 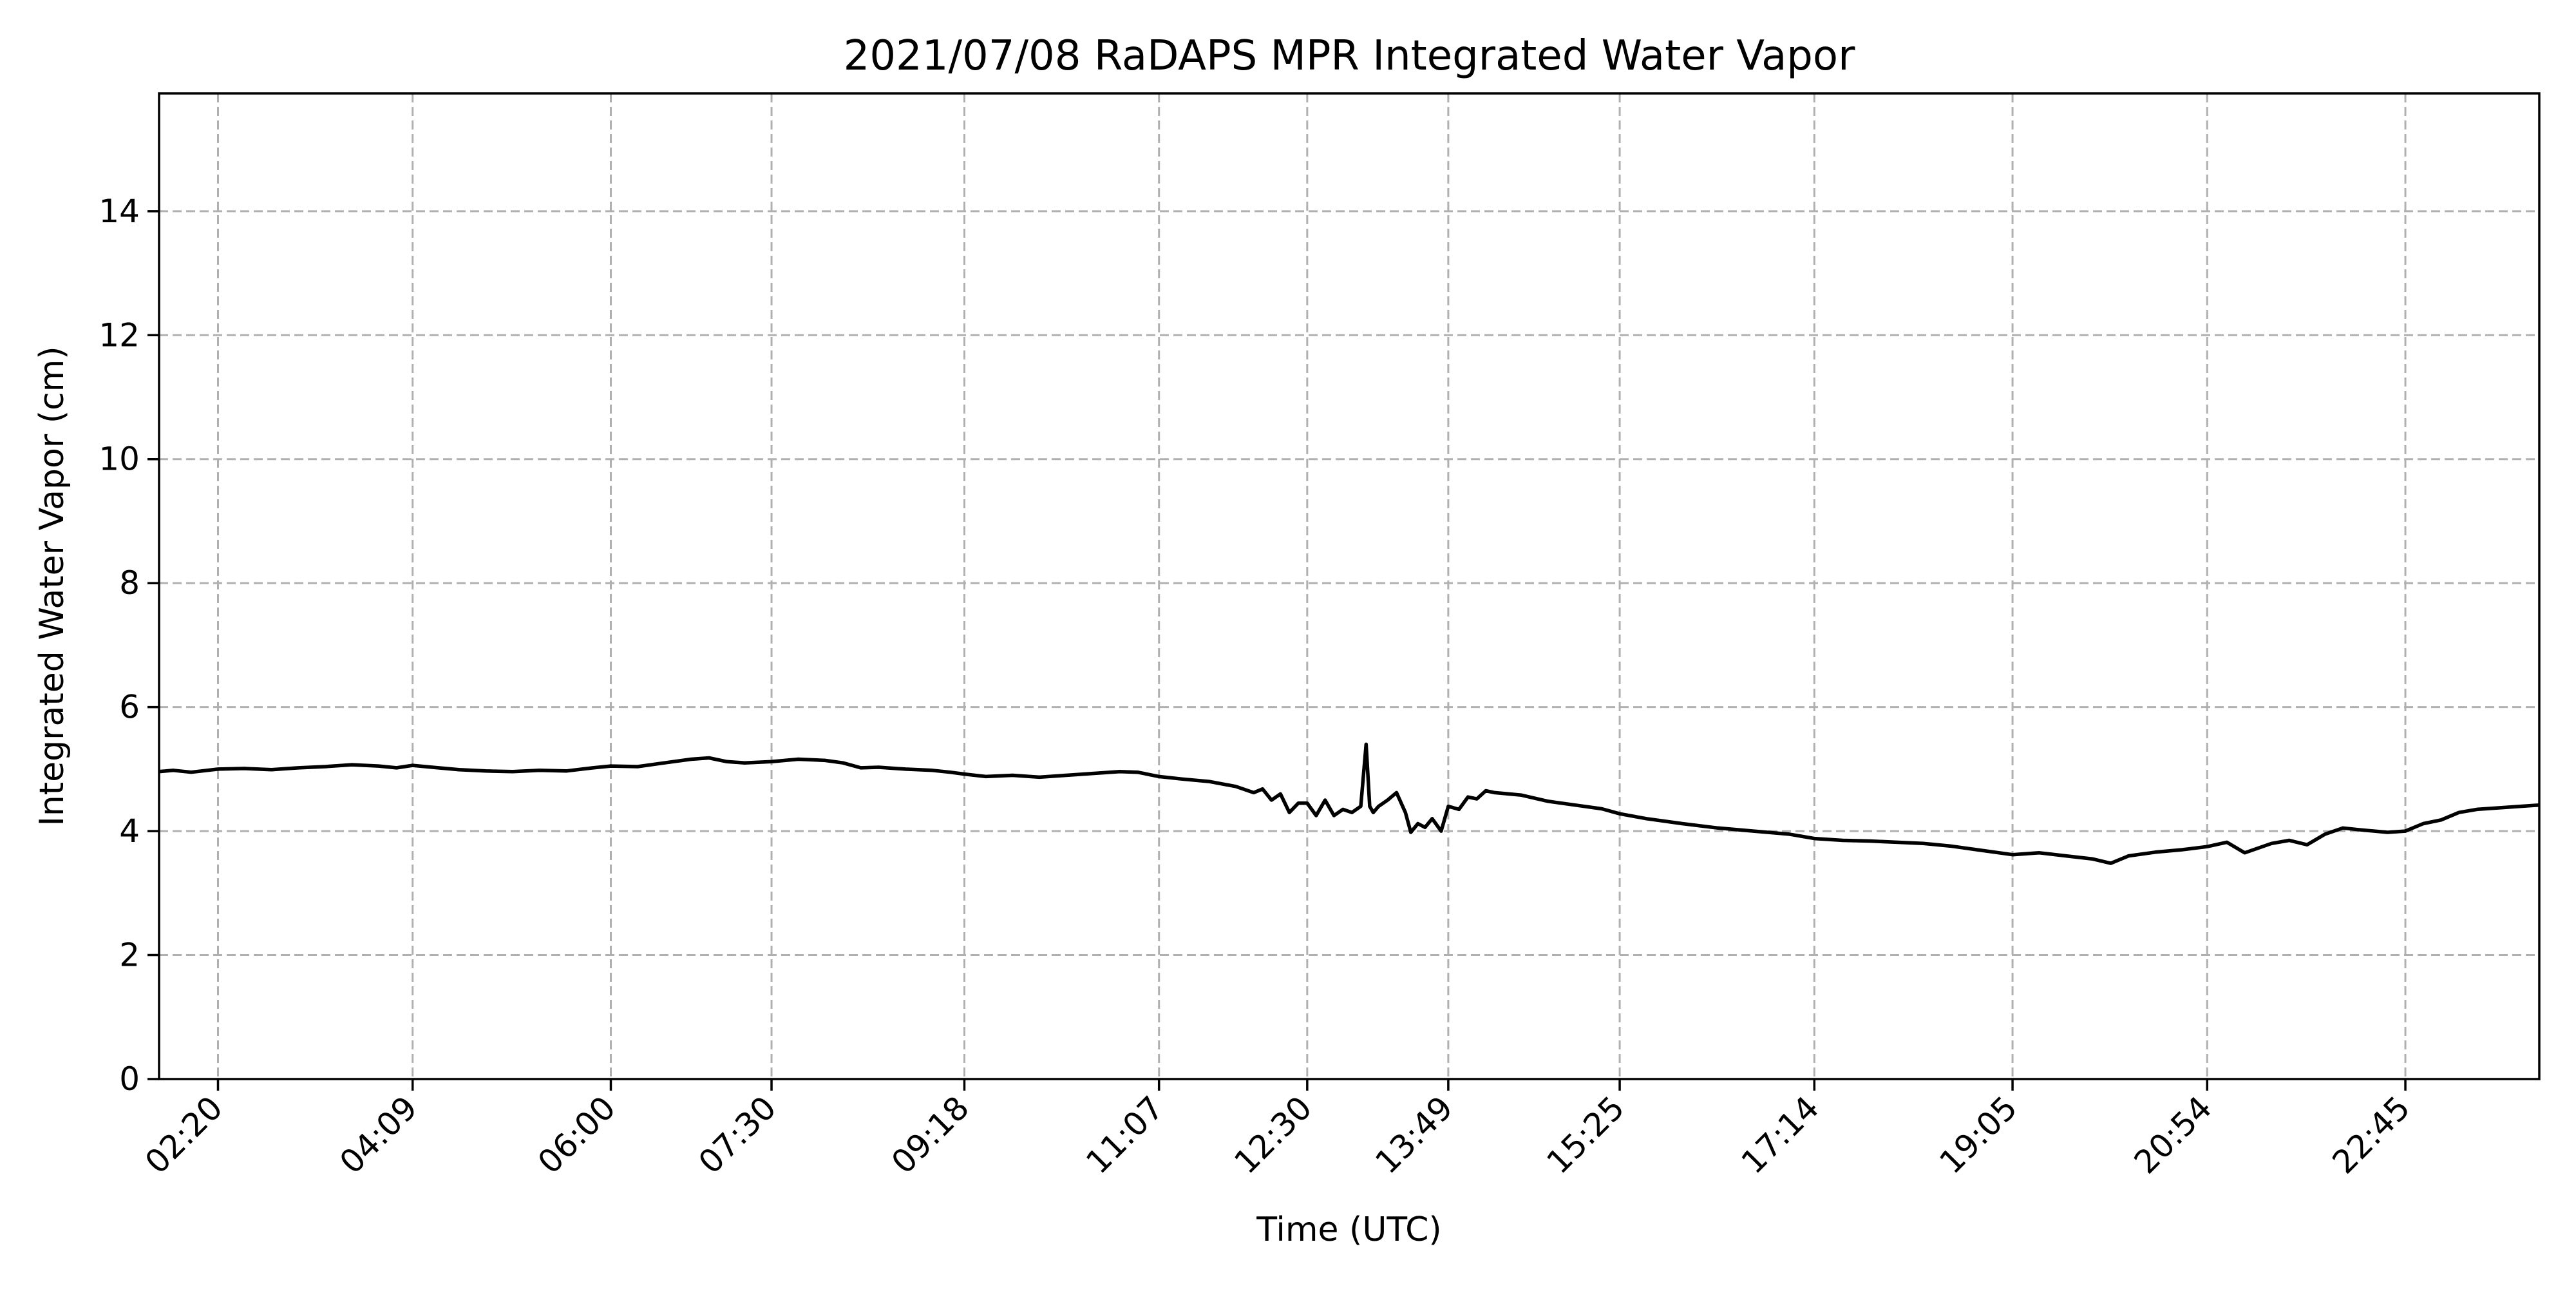 What do you see at coordinates (1979, 1135) in the screenshot?
I see `x-tick-label: 19:05` at bounding box center [1979, 1135].